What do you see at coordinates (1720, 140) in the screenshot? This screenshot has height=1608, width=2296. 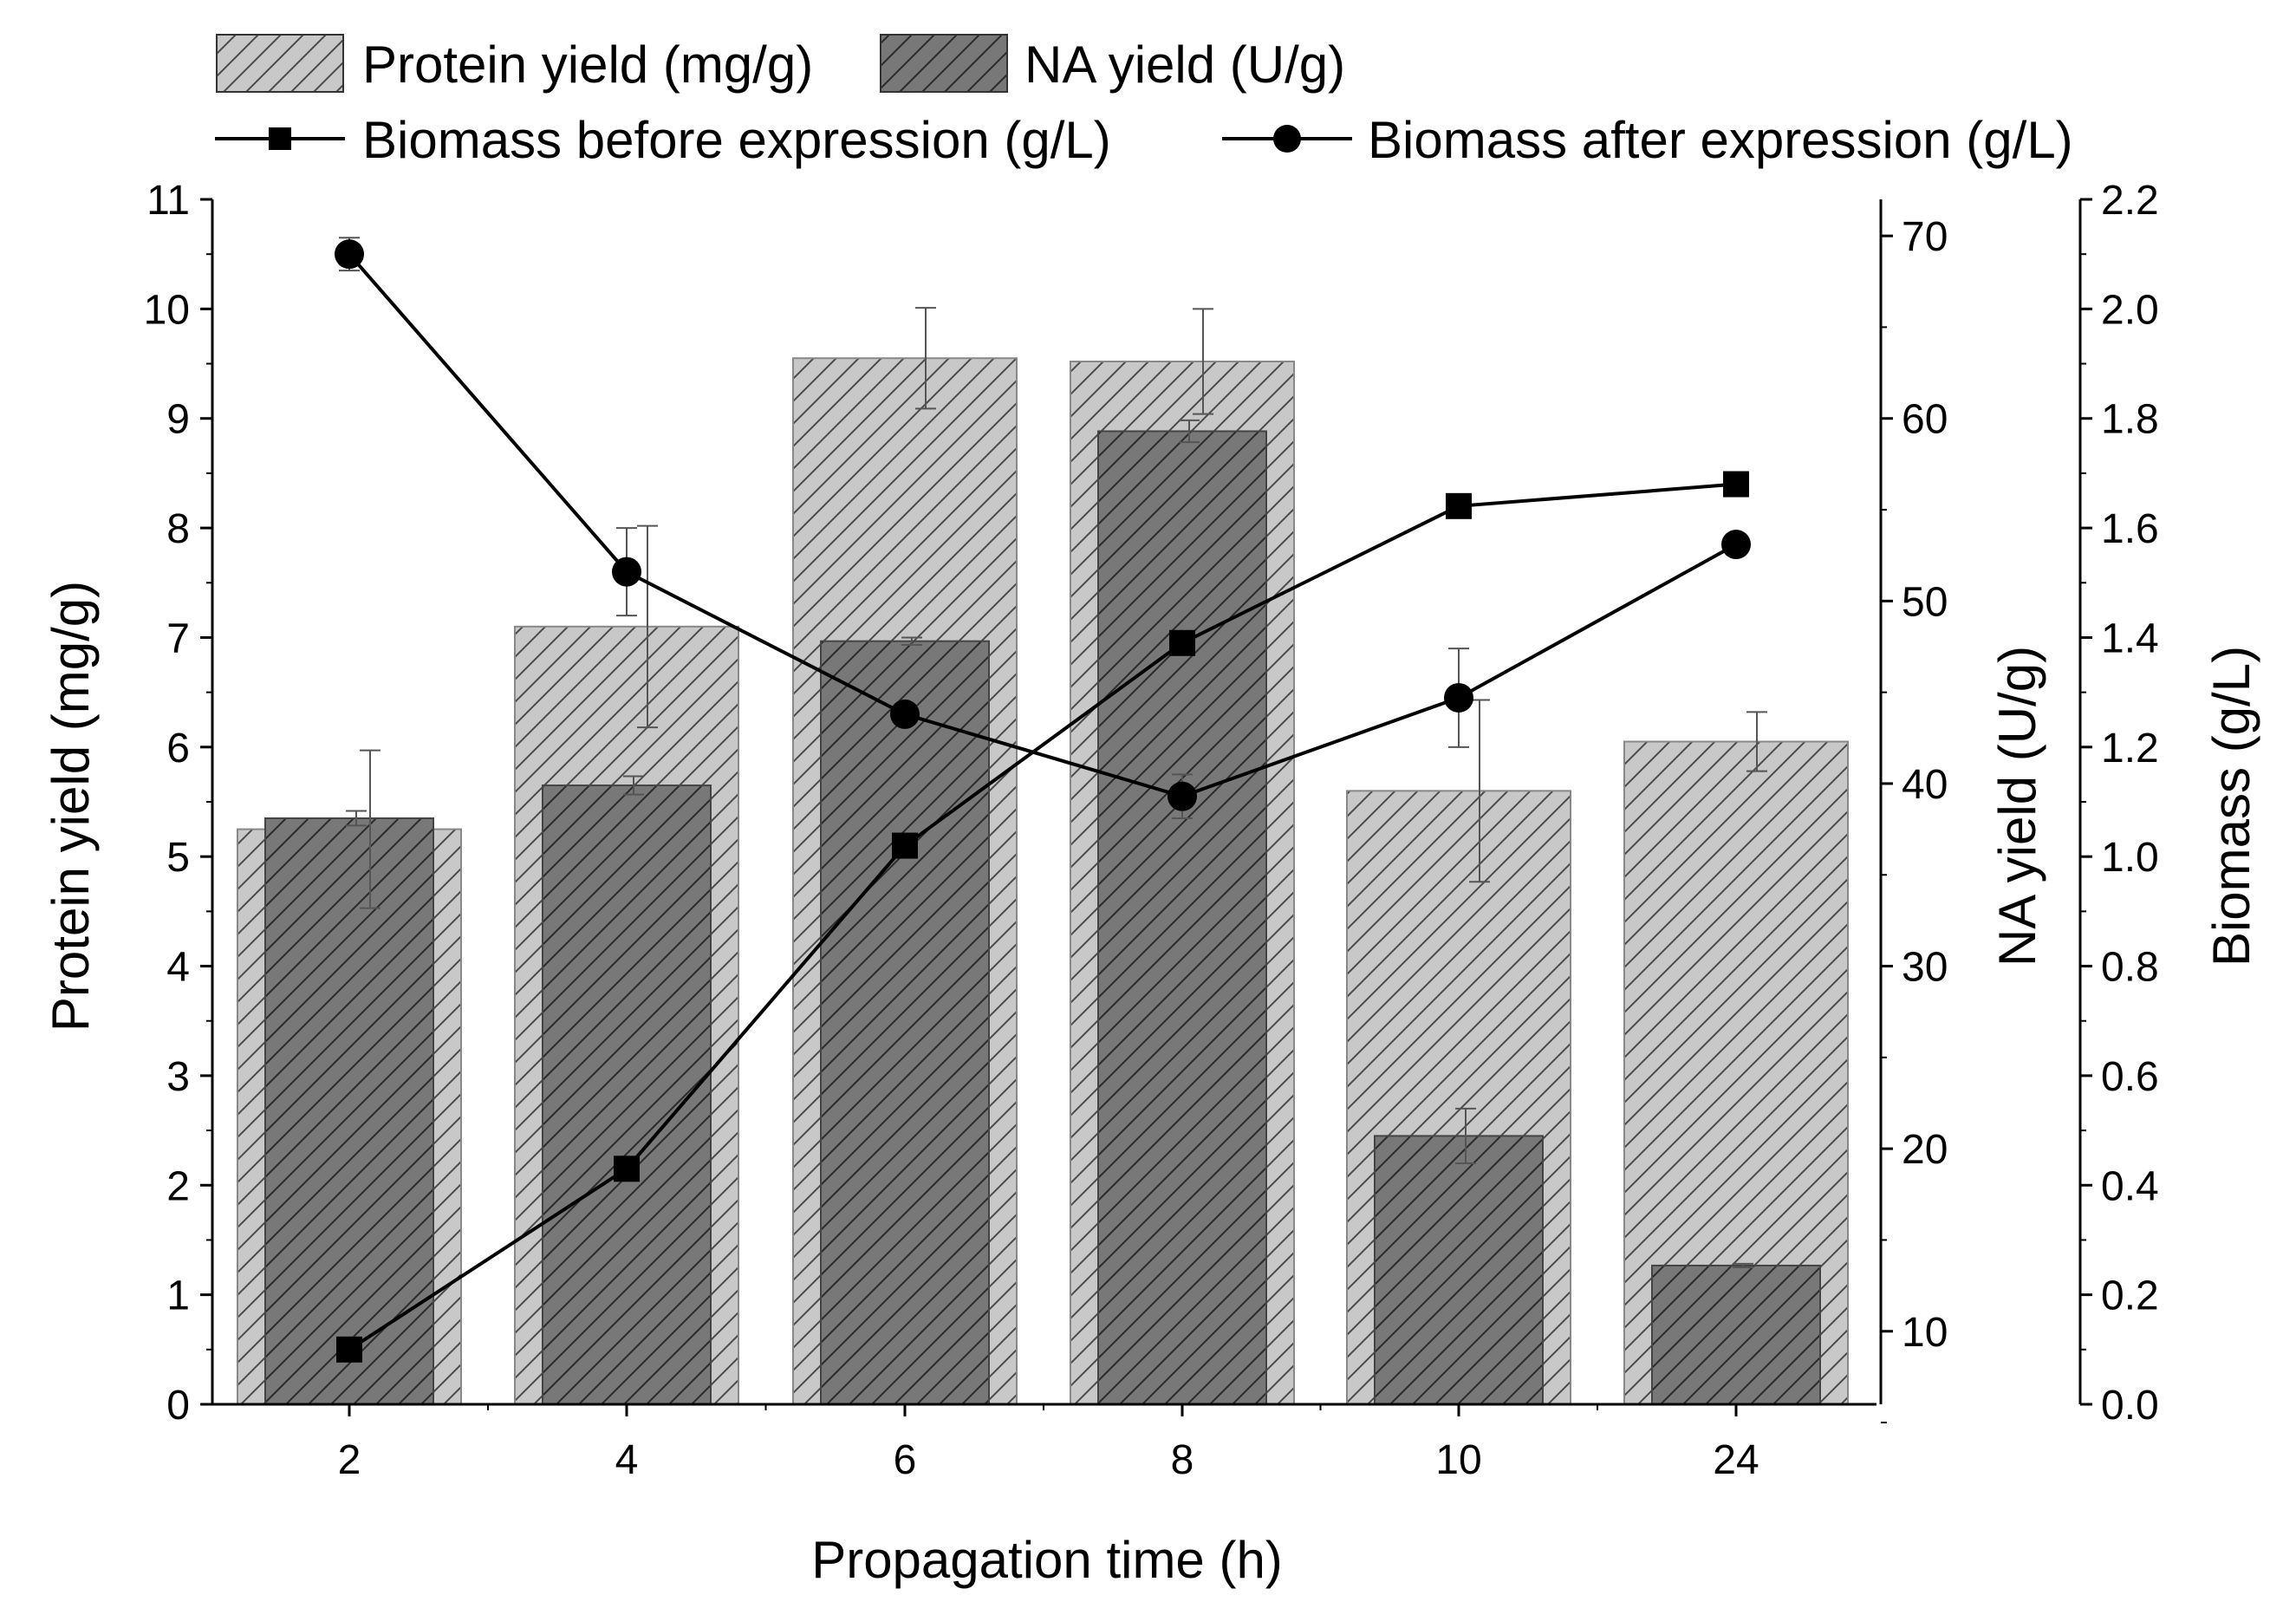 I see `legend-label-biomass-after: Biomass after expression (g/L)` at bounding box center [1720, 140].